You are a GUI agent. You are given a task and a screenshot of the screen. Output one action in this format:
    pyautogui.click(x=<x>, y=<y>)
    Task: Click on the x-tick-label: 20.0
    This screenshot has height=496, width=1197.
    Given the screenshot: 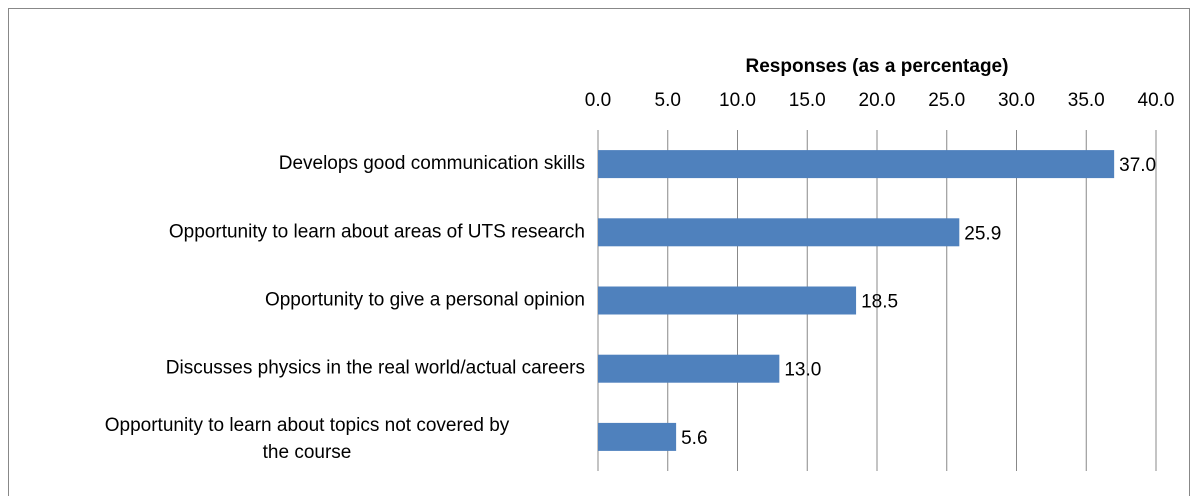 What is the action you would take?
    pyautogui.click(x=877, y=100)
    